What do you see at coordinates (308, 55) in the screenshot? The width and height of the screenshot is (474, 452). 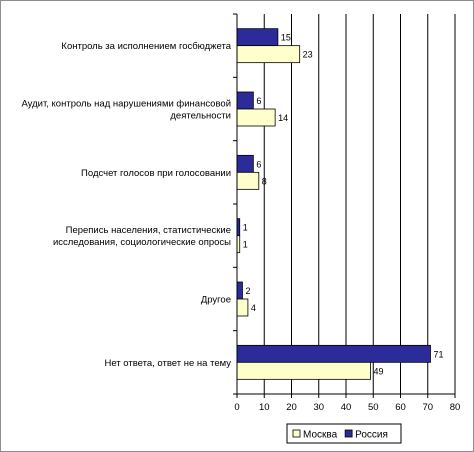 I see `data-label: 23` at bounding box center [308, 55].